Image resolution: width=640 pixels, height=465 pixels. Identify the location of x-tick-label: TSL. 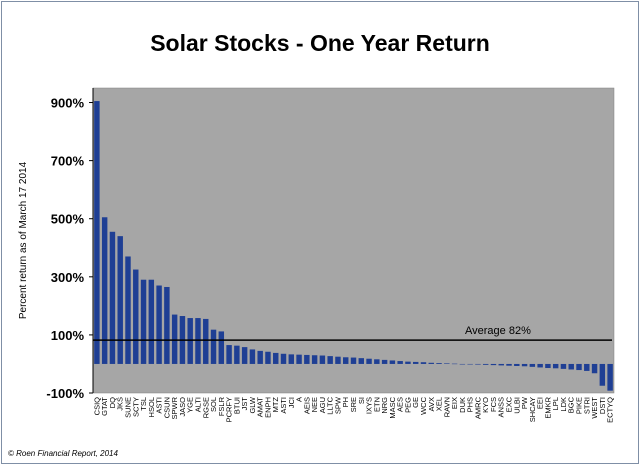
(143, 404).